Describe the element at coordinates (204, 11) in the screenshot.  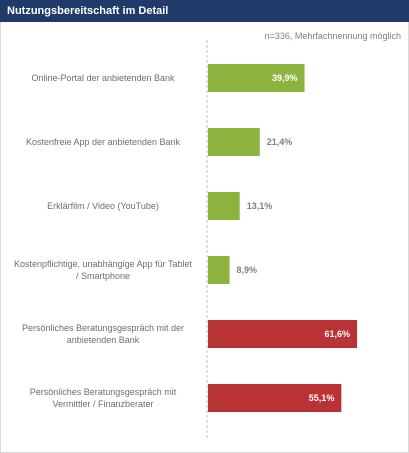
I see `chart-header: Nutzungsbereitschaft im Detail` at that location.